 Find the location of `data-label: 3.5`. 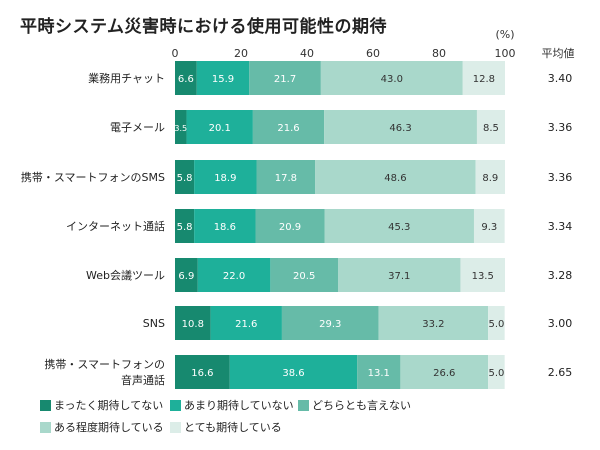

data-label: 3.5 is located at coordinates (180, 128).